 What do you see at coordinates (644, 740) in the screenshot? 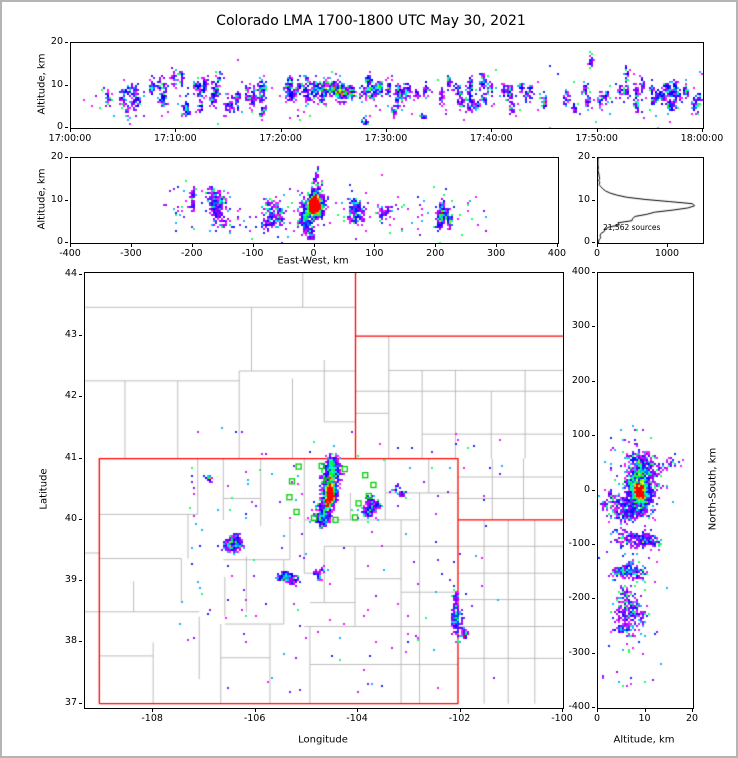
I see `north-south-xlabel: Altitude, km` at bounding box center [644, 740].